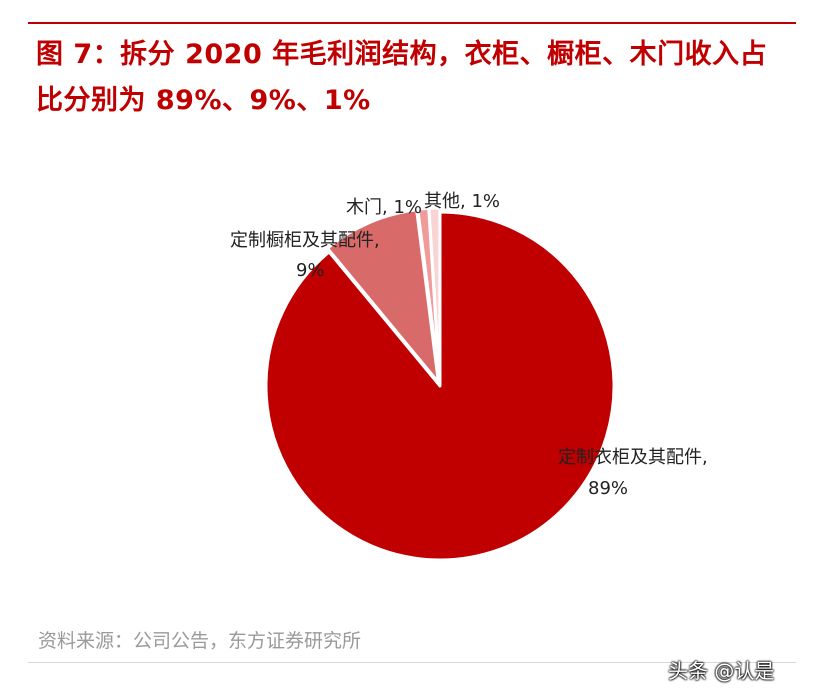 The height and width of the screenshot is (698, 822). What do you see at coordinates (384, 207) in the screenshot?
I see `slice-label-door: 木门, 1%` at bounding box center [384, 207].